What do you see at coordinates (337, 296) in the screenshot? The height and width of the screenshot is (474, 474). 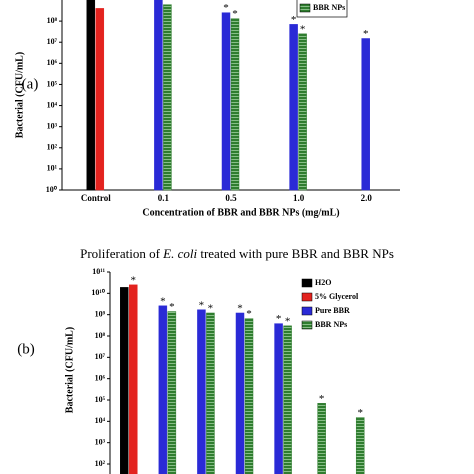 I see `legend-label: 5% Glycerol` at bounding box center [337, 296].